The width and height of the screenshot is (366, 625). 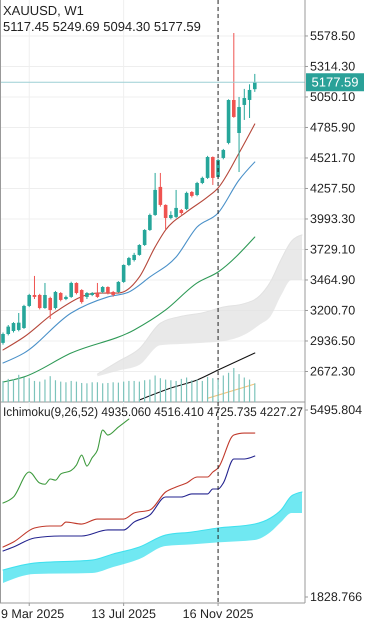 What do you see at coordinates (333, 371) in the screenshot?
I see `y-tick-label: 2672.30` at bounding box center [333, 371].